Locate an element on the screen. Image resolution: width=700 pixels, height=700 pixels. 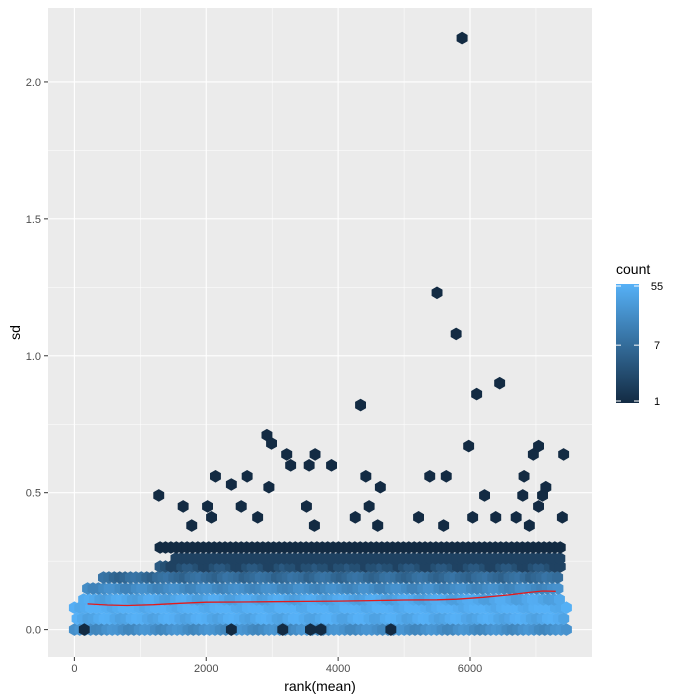
y-tick-label: 0.5 is located at coordinates (33, 494).